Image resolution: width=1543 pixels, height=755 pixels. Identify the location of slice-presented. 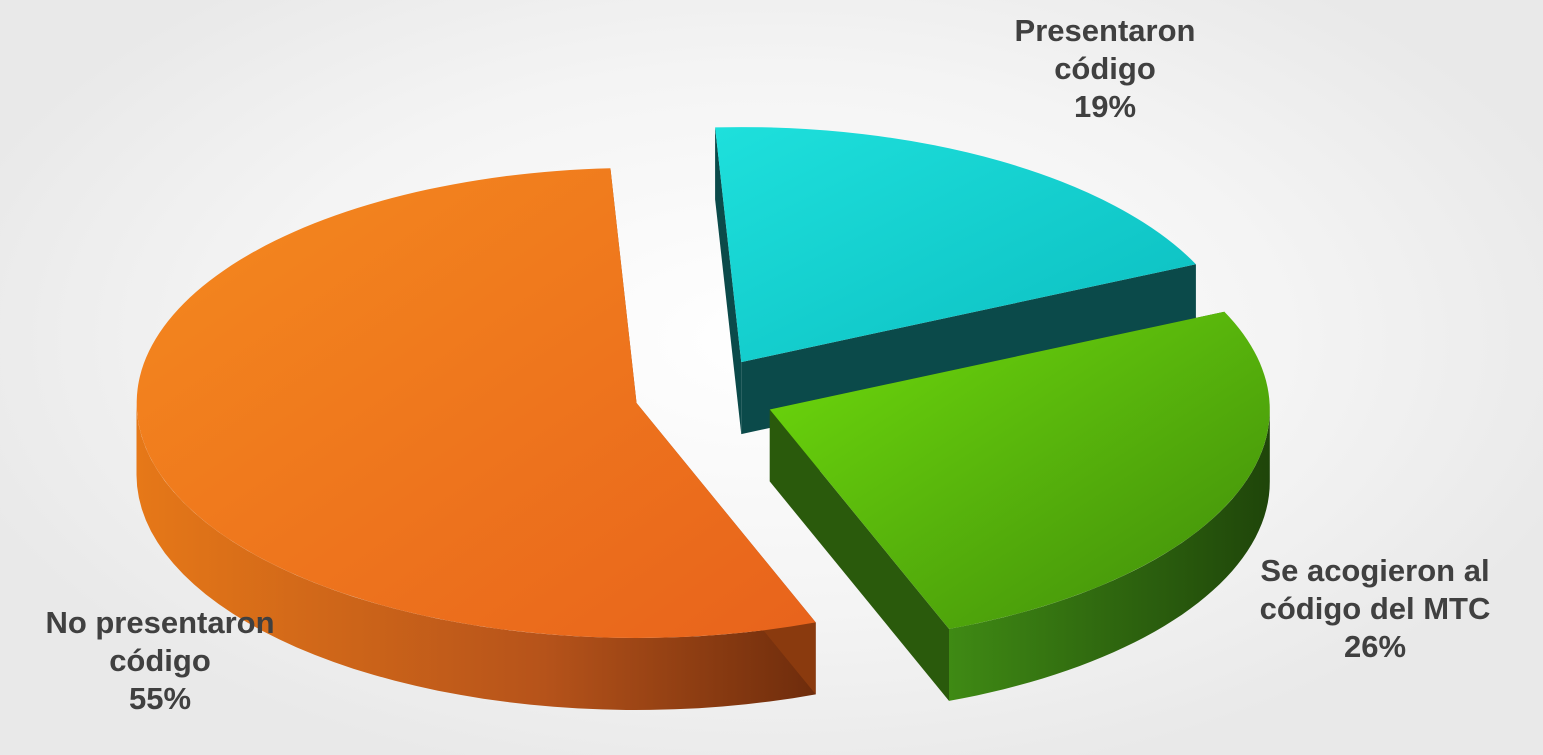
(955, 245).